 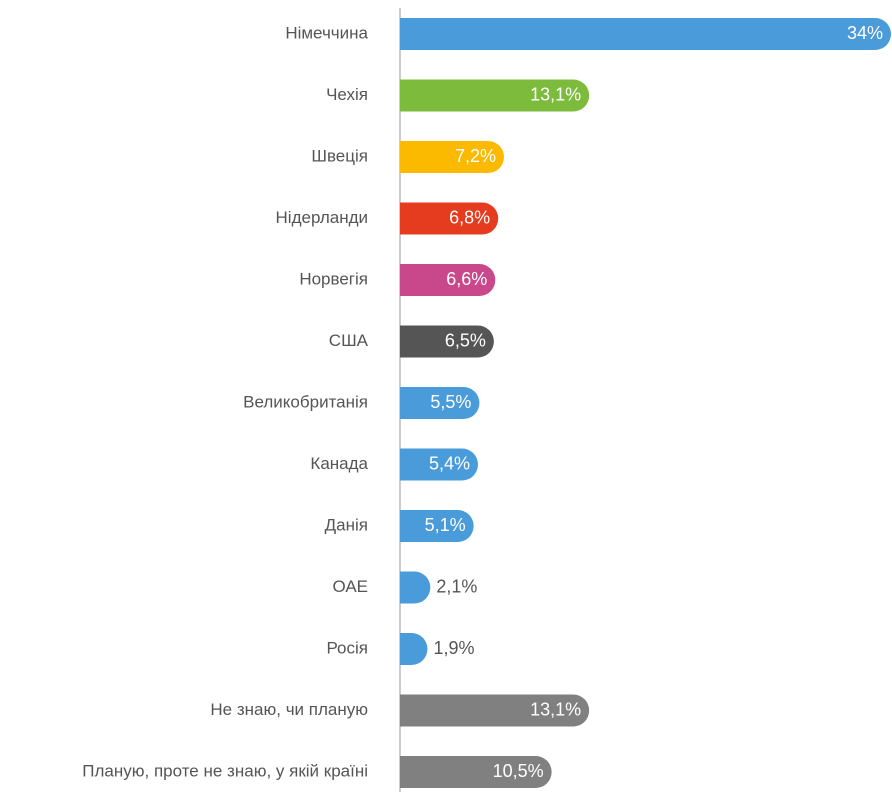 I want to click on value-label: 6,6%, so click(x=466, y=279).